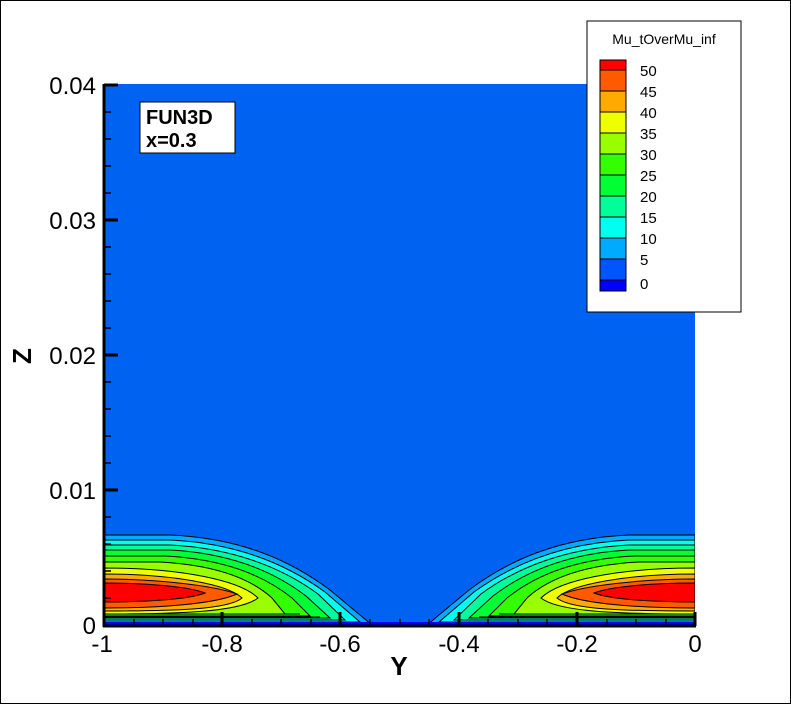 Image resolution: width=791 pixels, height=704 pixels. I want to click on legend-label: 0, so click(644, 284).